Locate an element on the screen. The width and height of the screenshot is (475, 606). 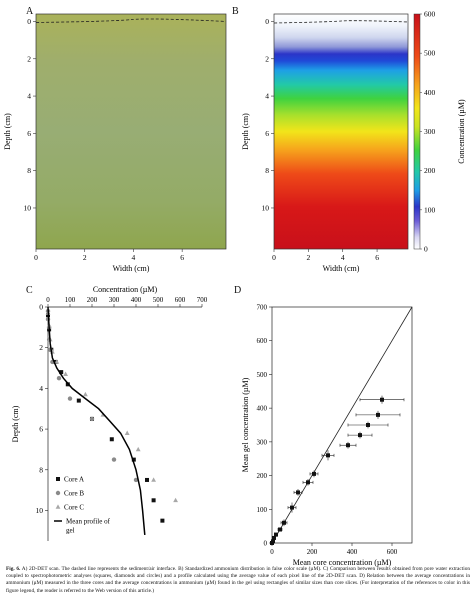
colorbar-tick-label: 200 is located at coordinates (430, 170).